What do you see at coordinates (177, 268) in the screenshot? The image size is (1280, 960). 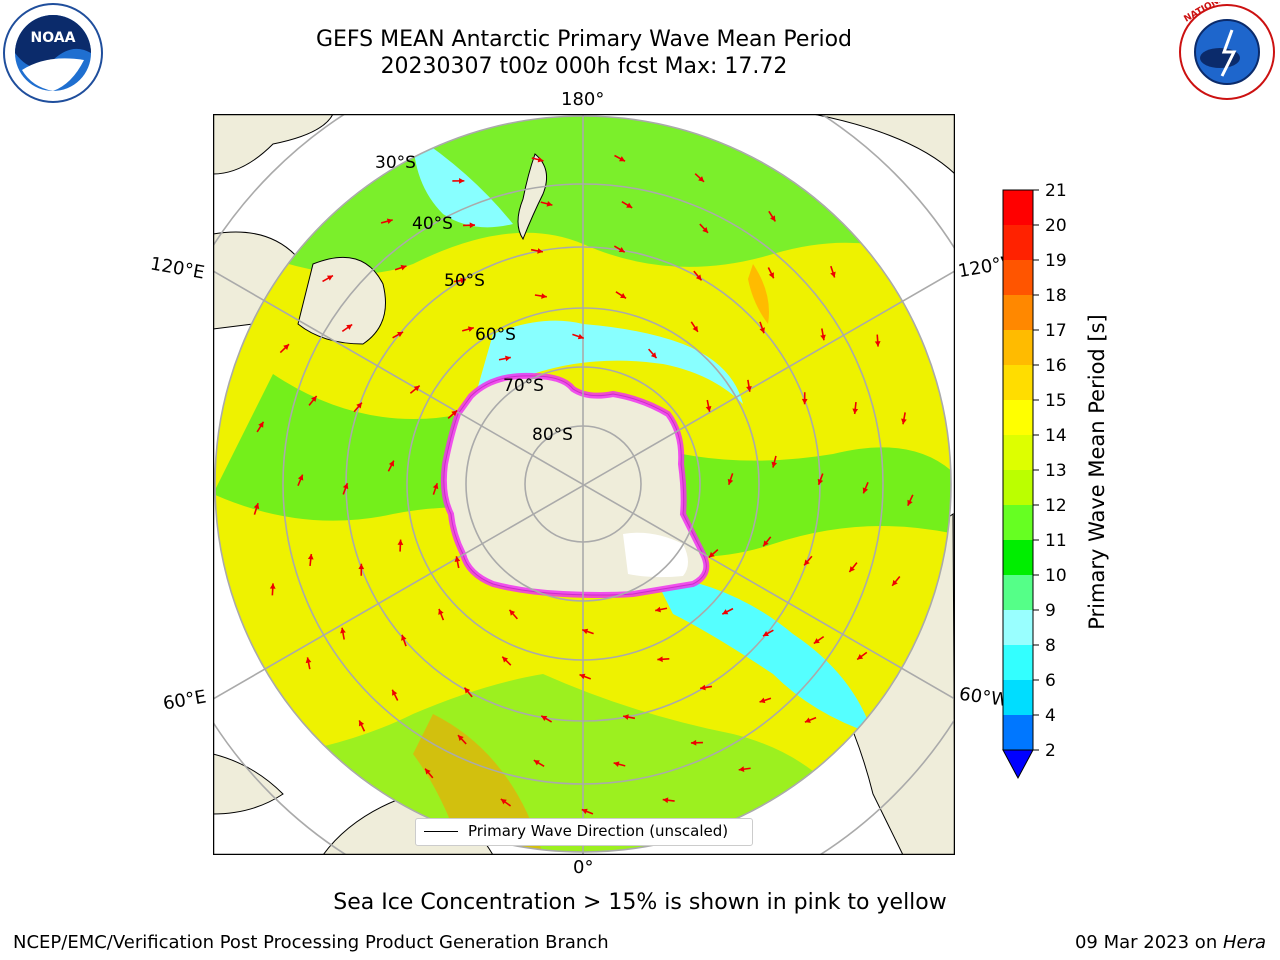 I see `lon-label-120e: 120°E` at bounding box center [177, 268].